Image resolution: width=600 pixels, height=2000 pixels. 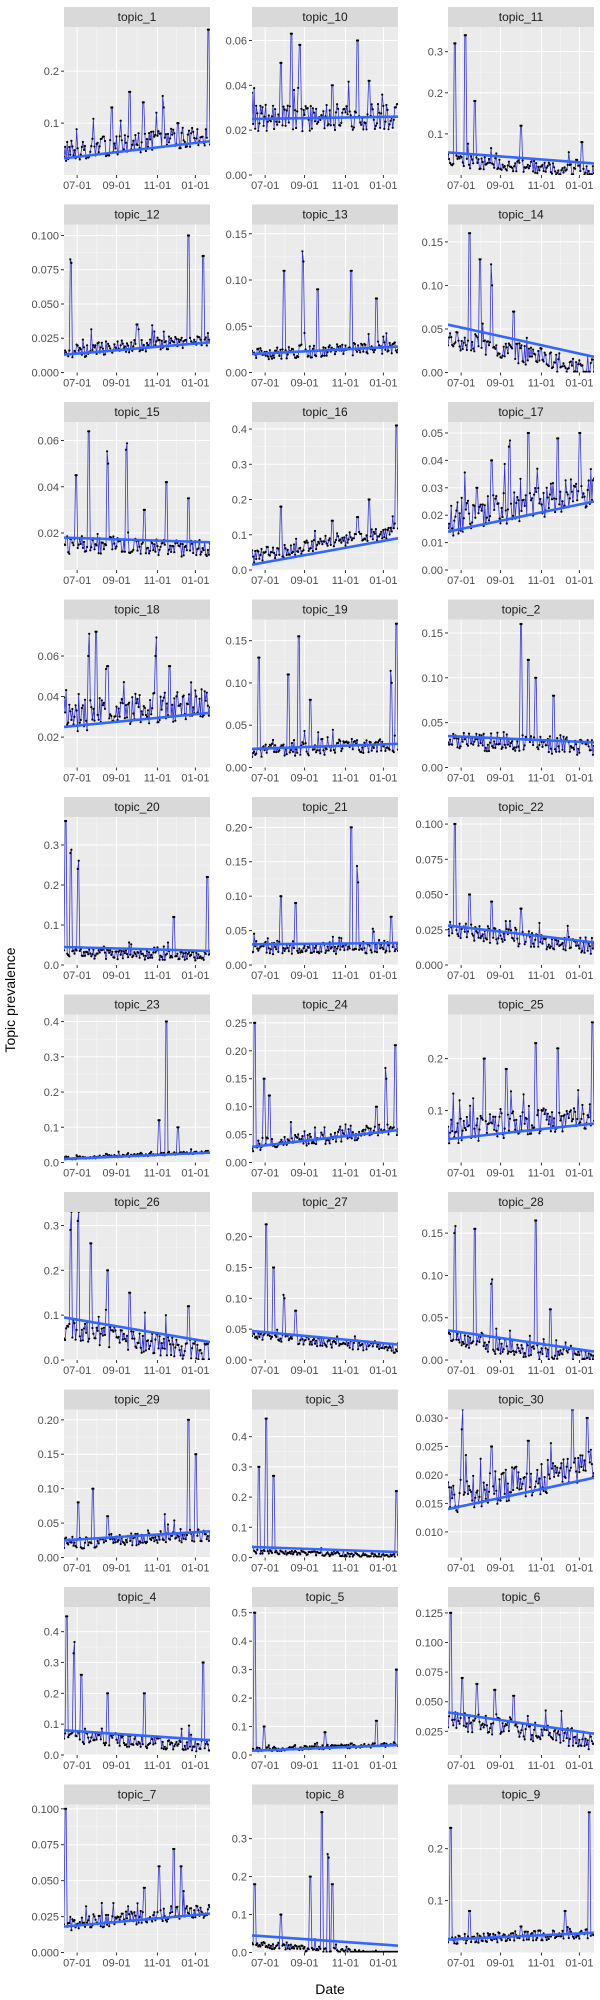 What do you see at coordinates (521, 739) in the screenshot?
I see `trend-line` at bounding box center [521, 739].